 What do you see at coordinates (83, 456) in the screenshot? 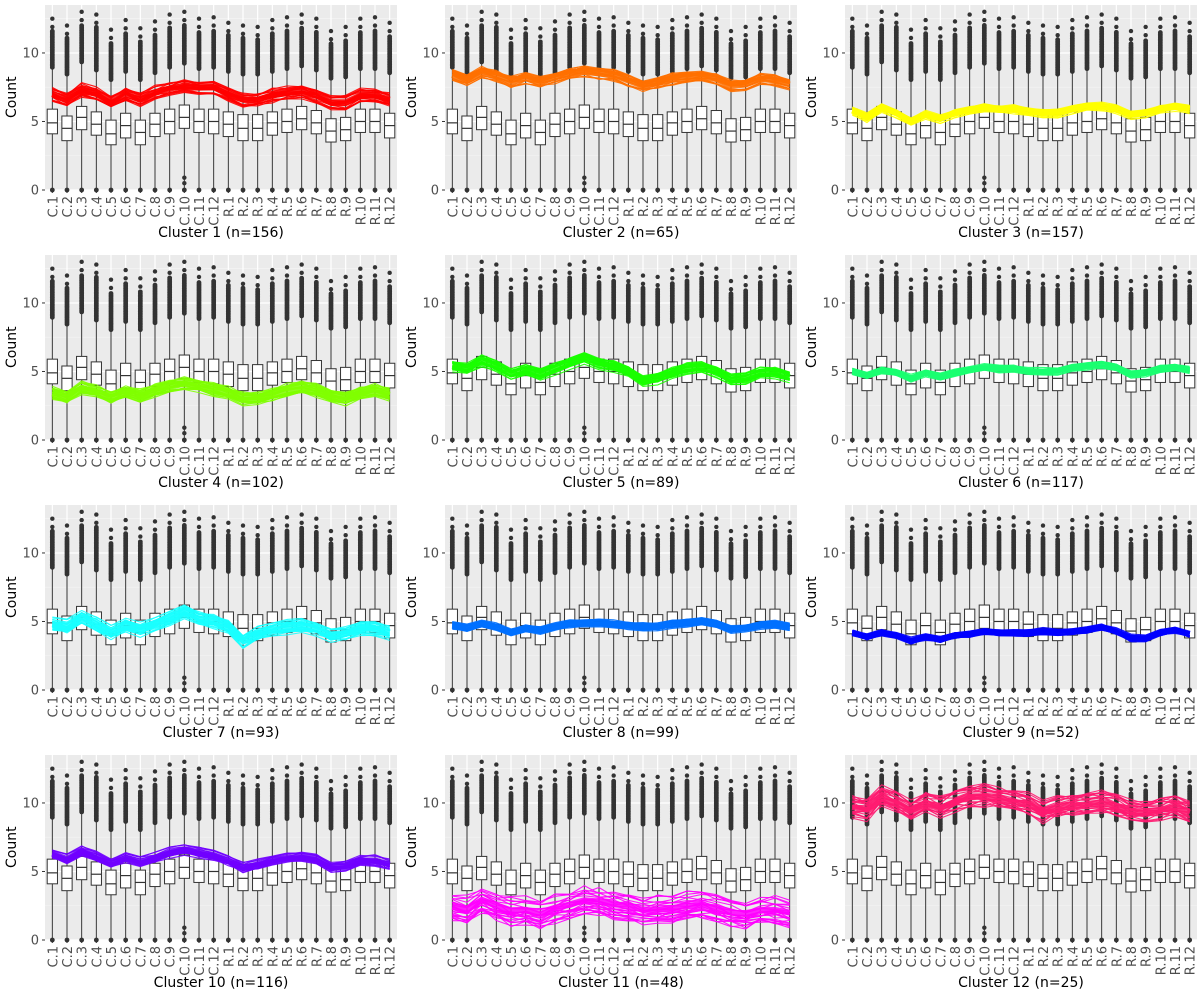
I see `x-tick-label: C.3` at bounding box center [83, 456].